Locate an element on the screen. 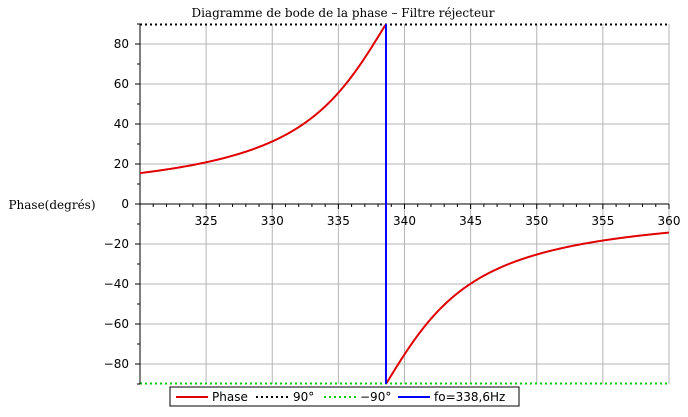 The height and width of the screenshot is (417, 688). x-tick-label: 340 is located at coordinates (404, 221).